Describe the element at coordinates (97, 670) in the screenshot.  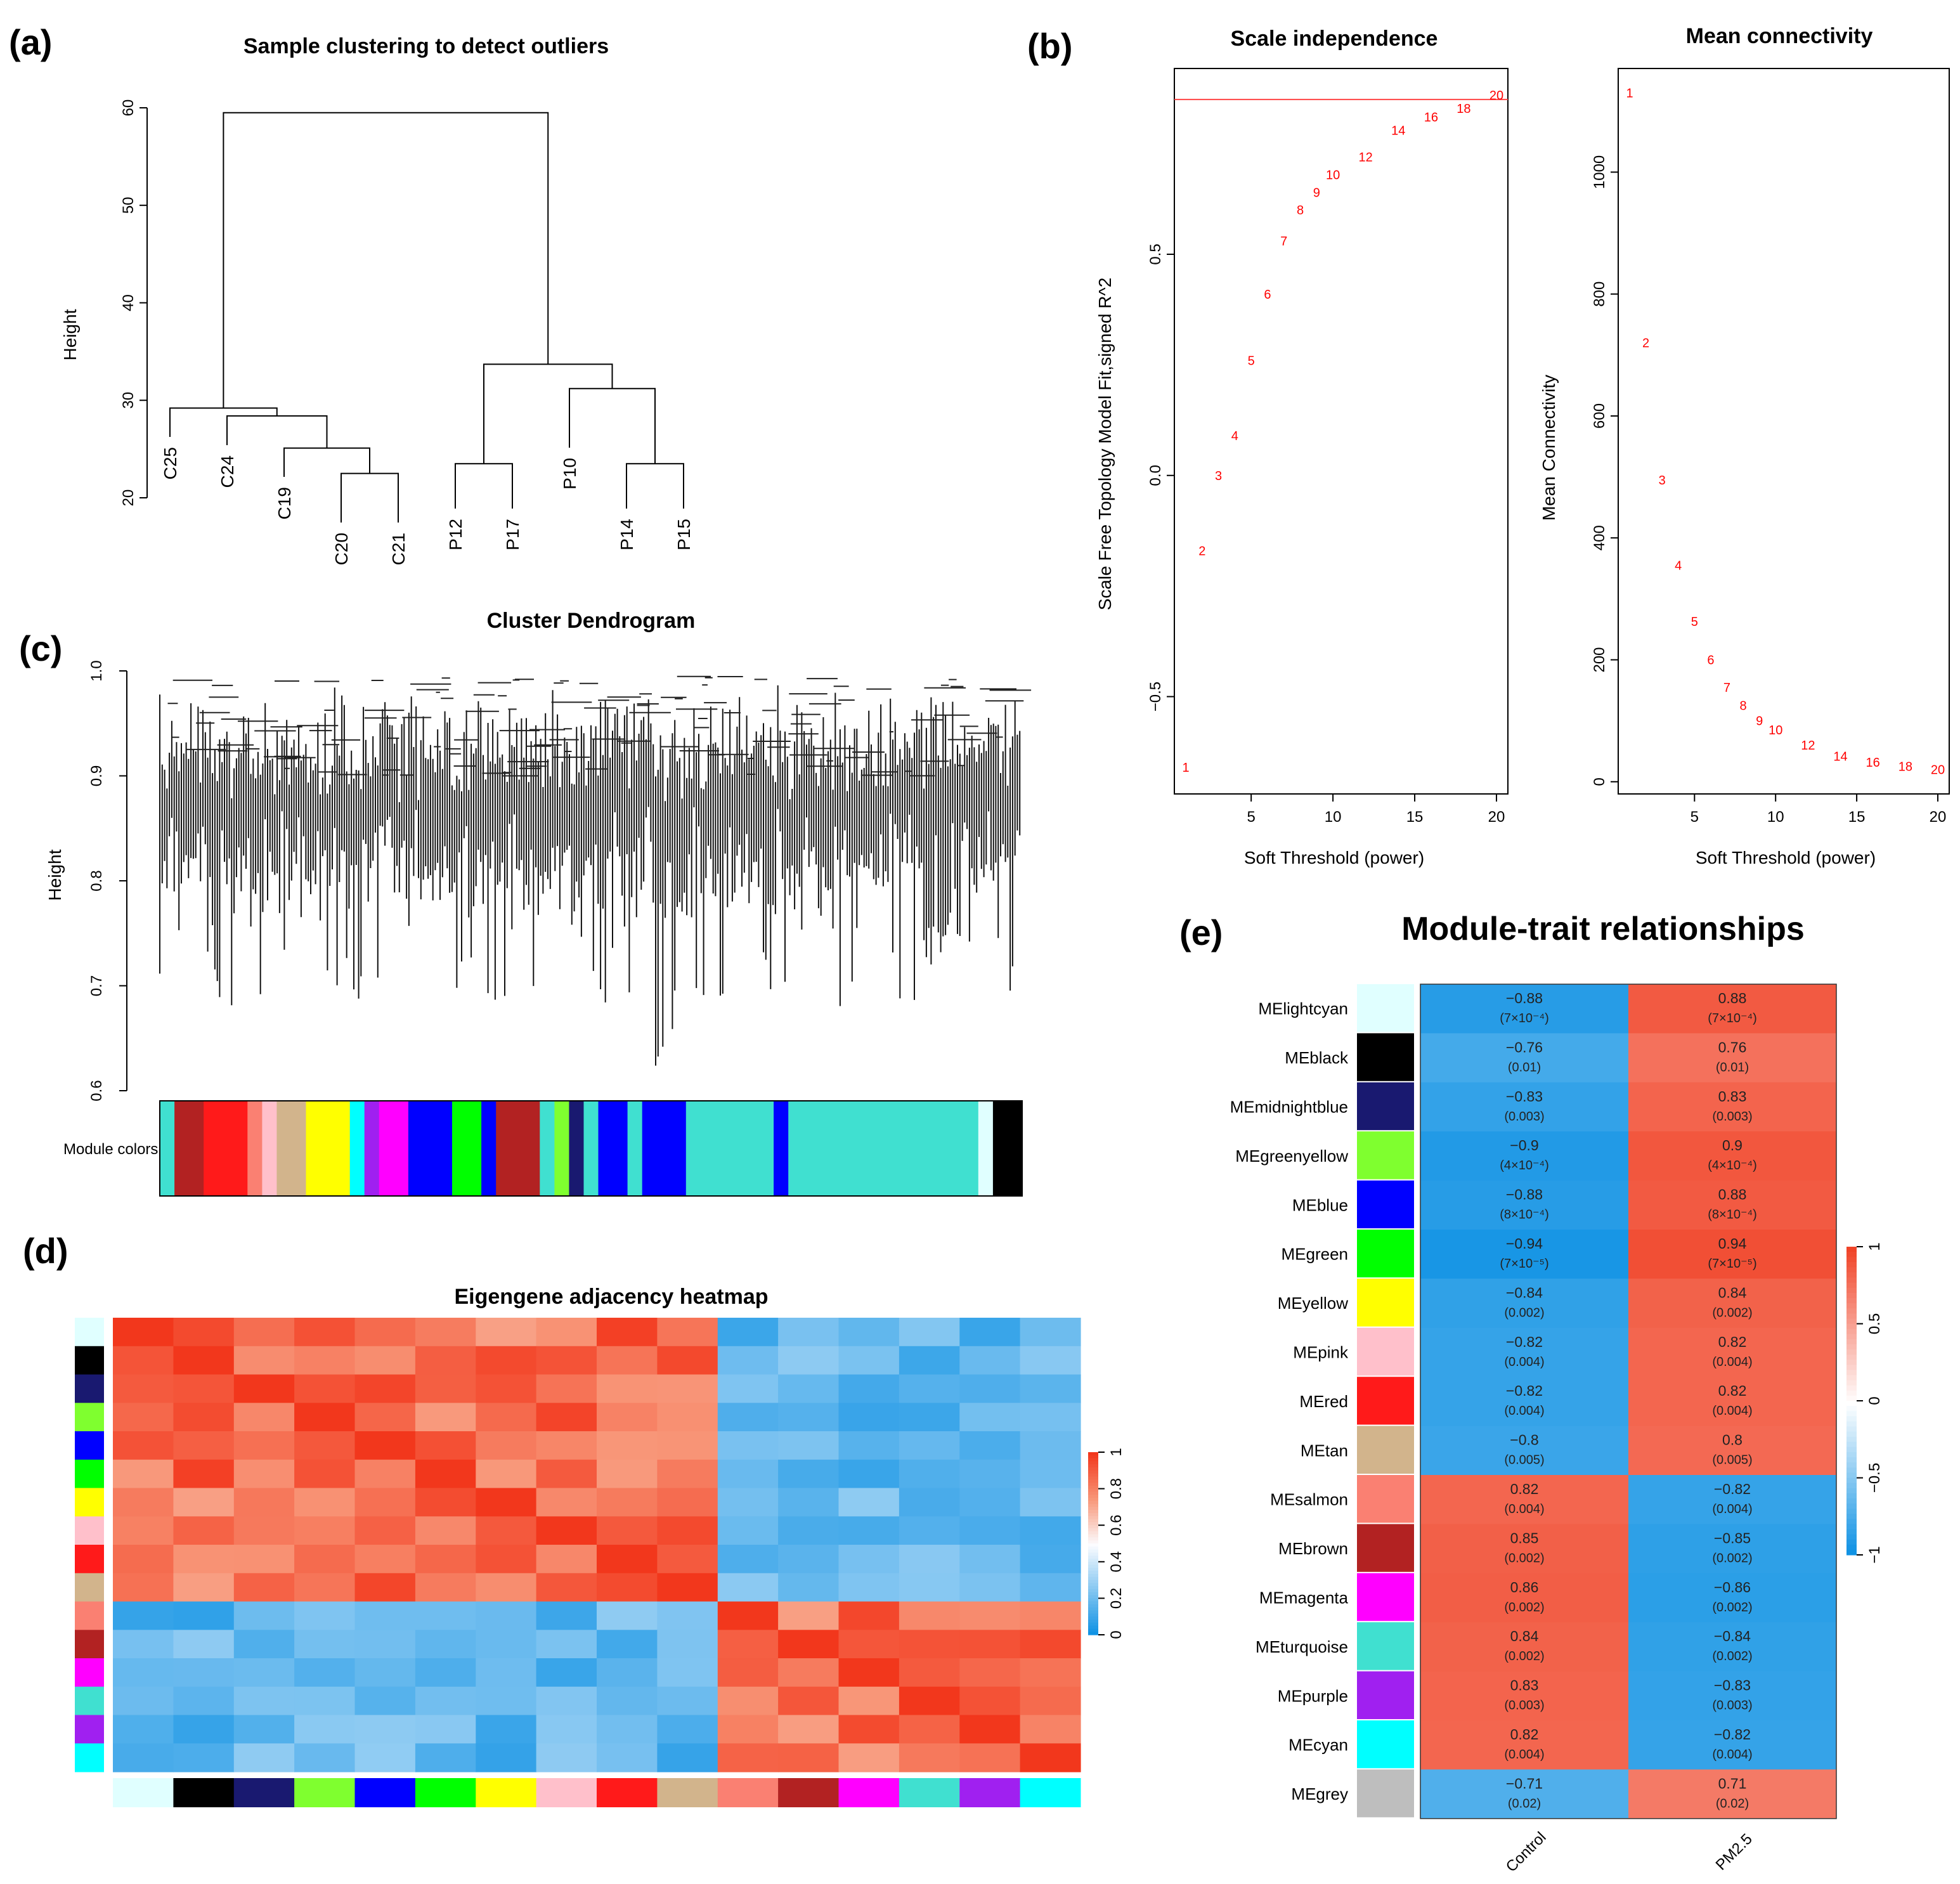
I see `panel-c-ytick-label: 1.0` at that location.